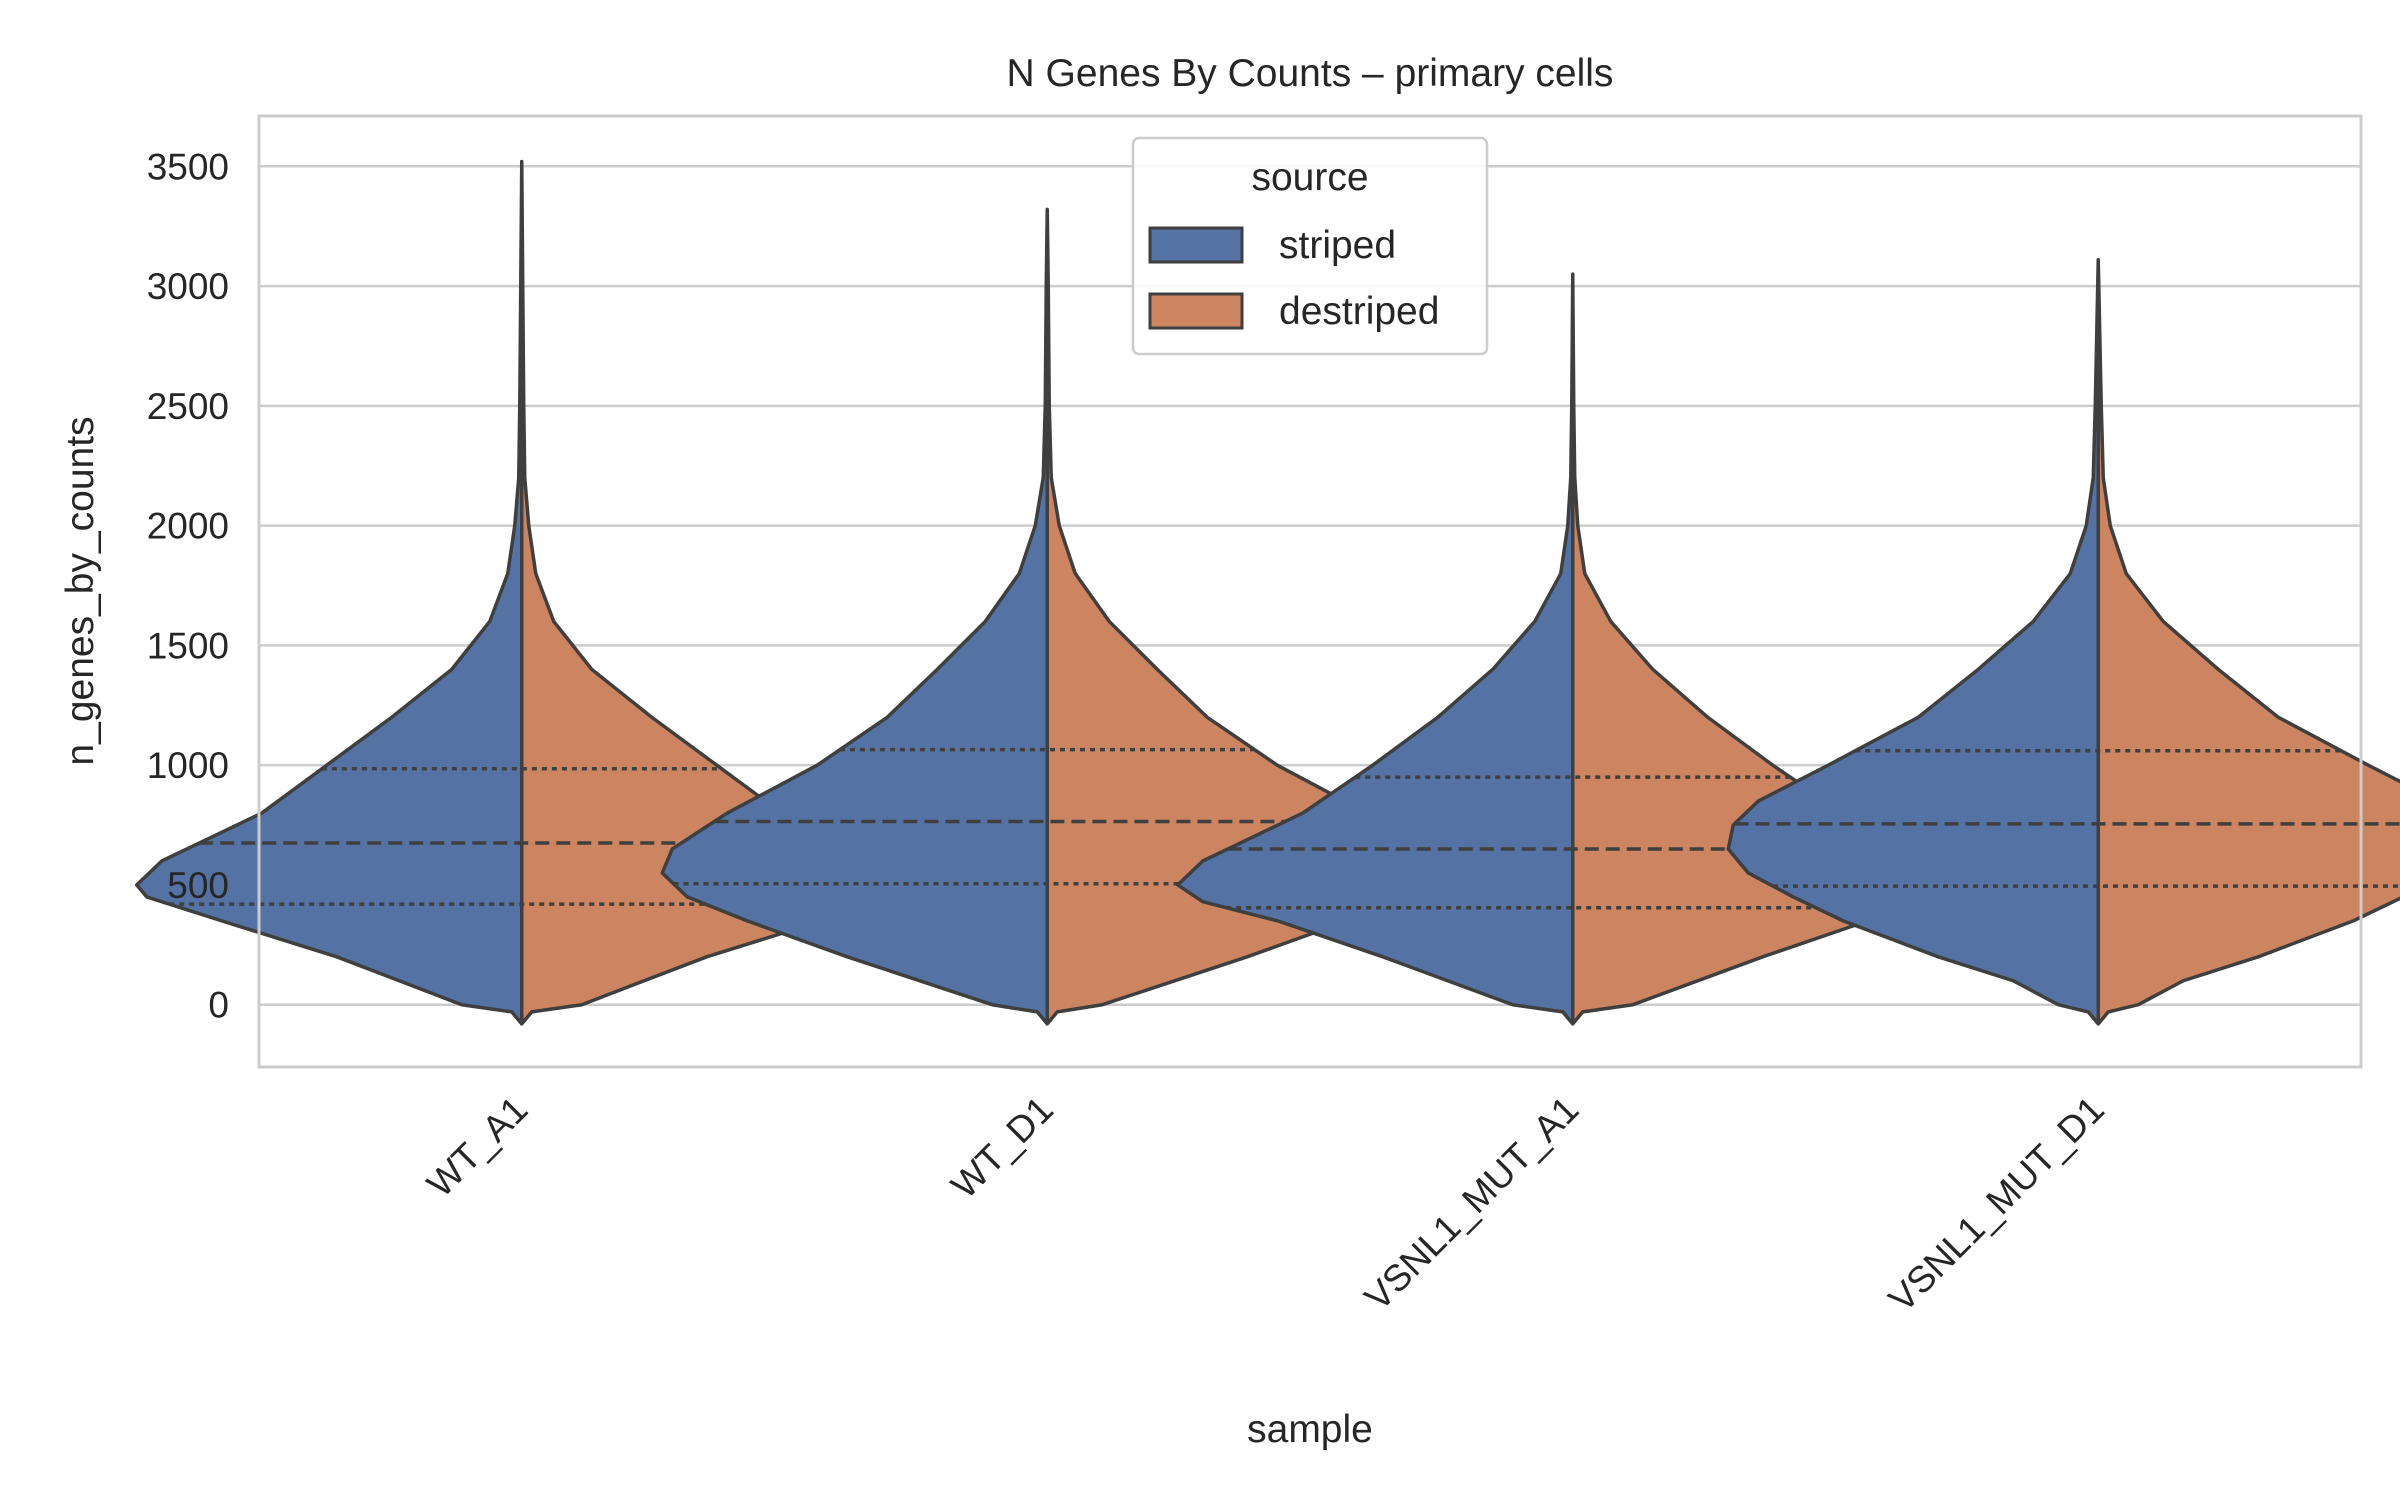  What do you see at coordinates (1359, 311) in the screenshot?
I see `legend-label-destriped: destriped` at bounding box center [1359, 311].